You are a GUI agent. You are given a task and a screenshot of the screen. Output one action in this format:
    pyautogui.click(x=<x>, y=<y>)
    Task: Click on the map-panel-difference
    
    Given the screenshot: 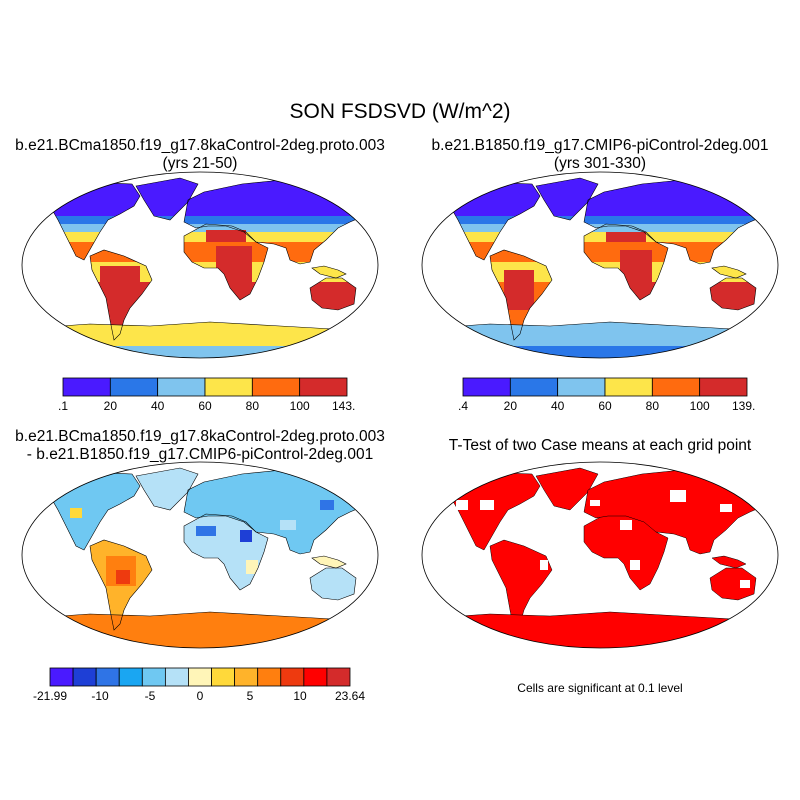 What is the action you would take?
    pyautogui.click(x=200, y=555)
    